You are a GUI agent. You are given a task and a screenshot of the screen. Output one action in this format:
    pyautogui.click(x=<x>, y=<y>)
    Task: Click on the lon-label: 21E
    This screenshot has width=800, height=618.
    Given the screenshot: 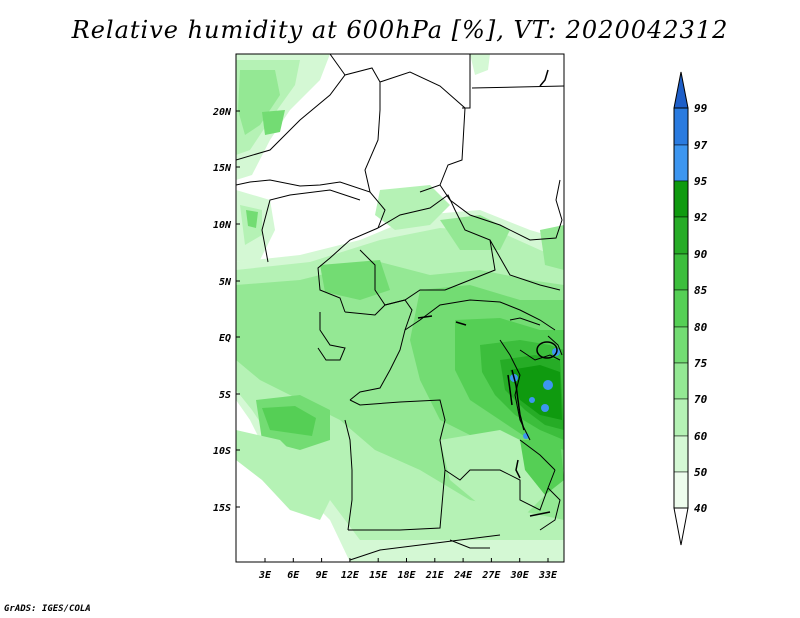 What is the action you would take?
    pyautogui.click(x=435, y=575)
    